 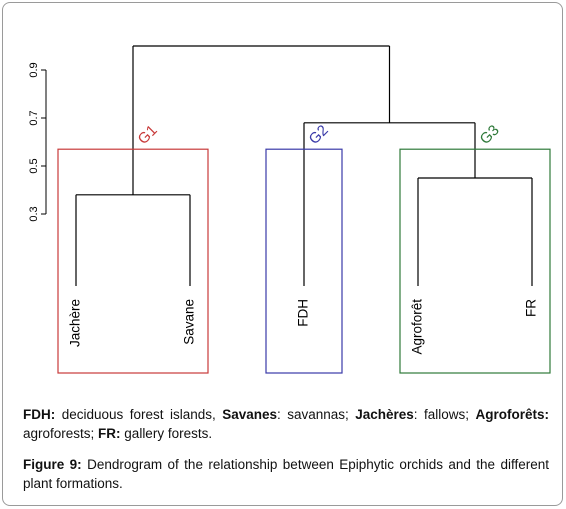 What do you see at coordinates (444, 414) in the screenshot?
I see `note-segment: : fallows;` at bounding box center [444, 414].